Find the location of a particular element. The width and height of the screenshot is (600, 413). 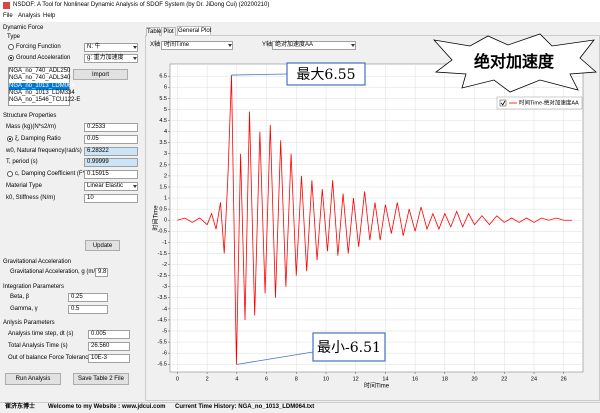

text-input: 6.28322 is located at coordinates (111, 151).